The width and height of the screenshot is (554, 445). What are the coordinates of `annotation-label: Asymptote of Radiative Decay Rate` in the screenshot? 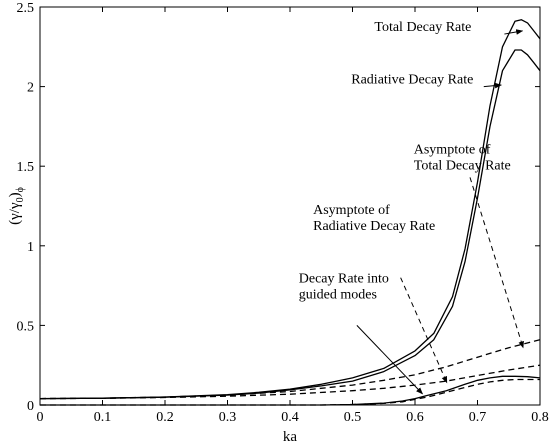 It's located at (374, 218).